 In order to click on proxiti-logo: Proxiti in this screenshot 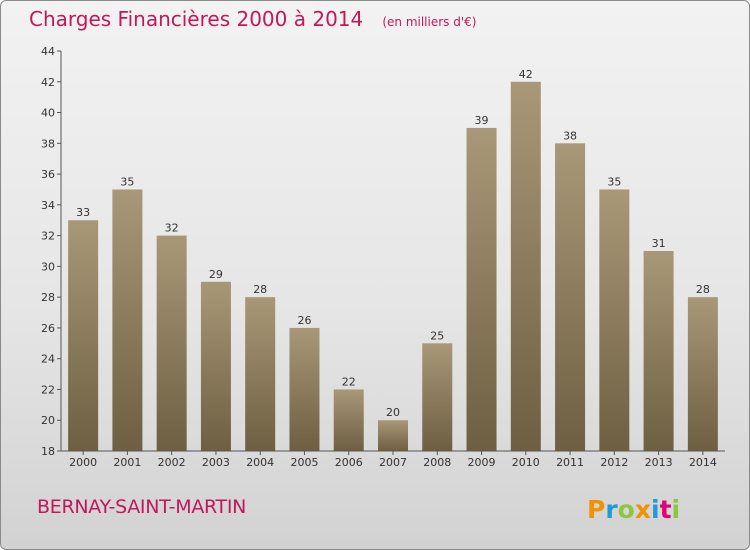, I will do `click(633, 509)`.